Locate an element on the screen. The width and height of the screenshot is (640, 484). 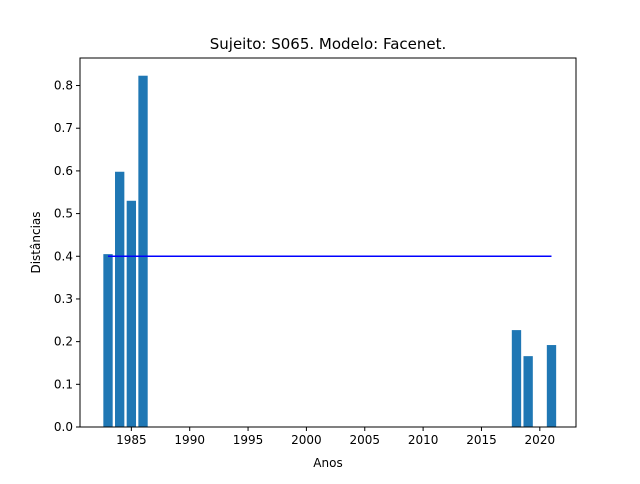
y-tick-label: 0.6 is located at coordinates (63, 171).